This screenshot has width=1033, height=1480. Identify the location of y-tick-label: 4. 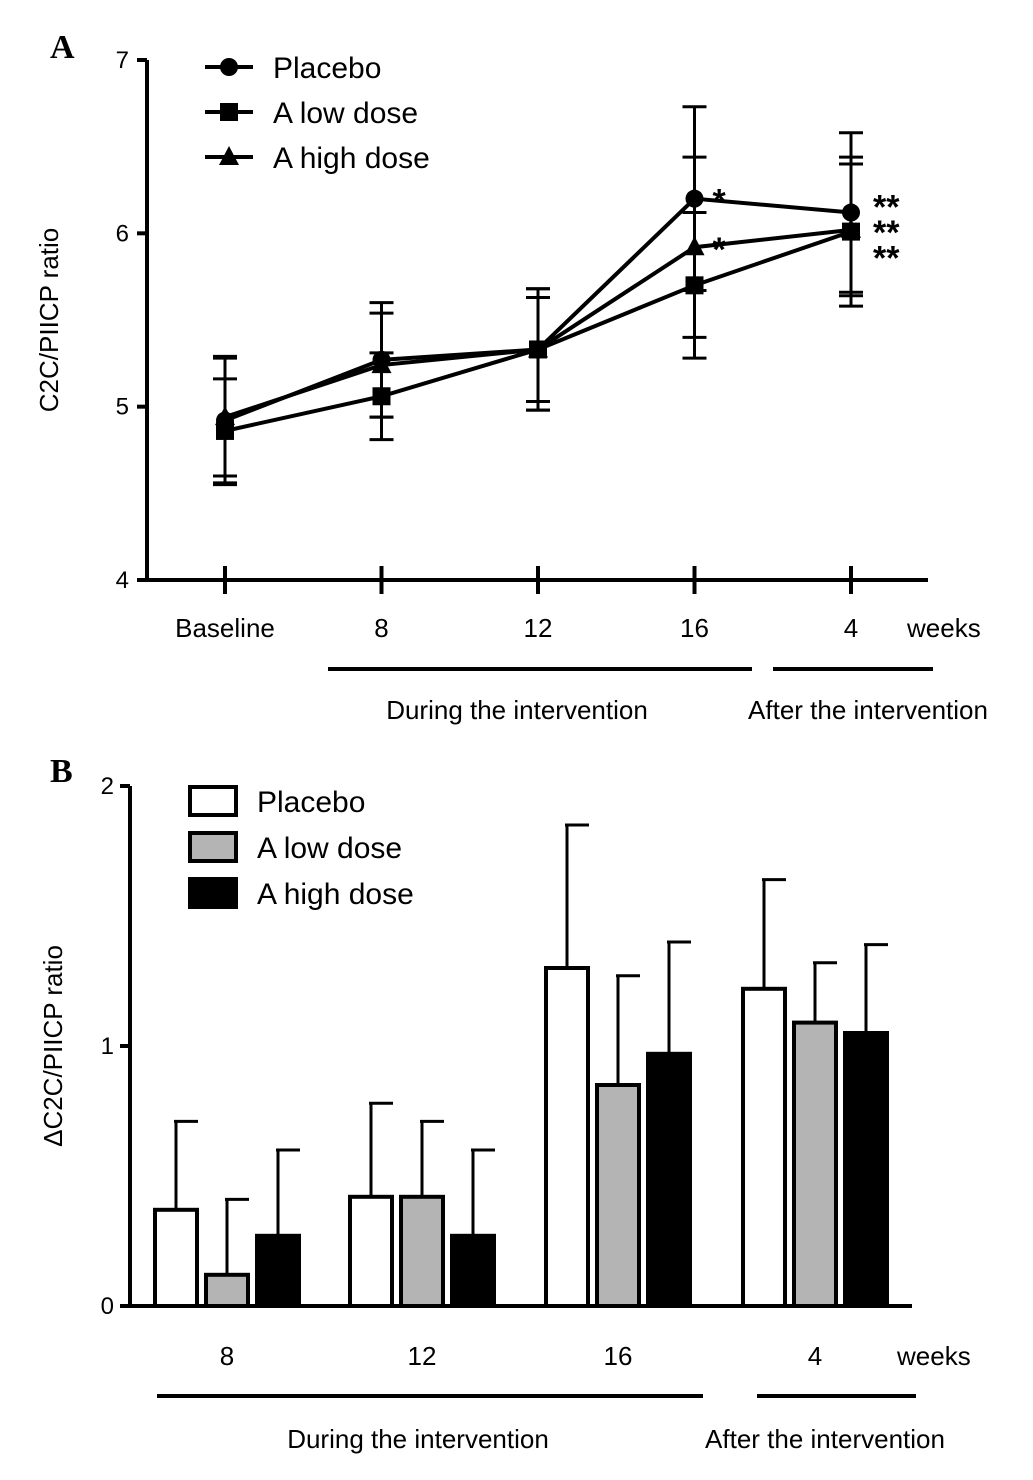
(122, 580).